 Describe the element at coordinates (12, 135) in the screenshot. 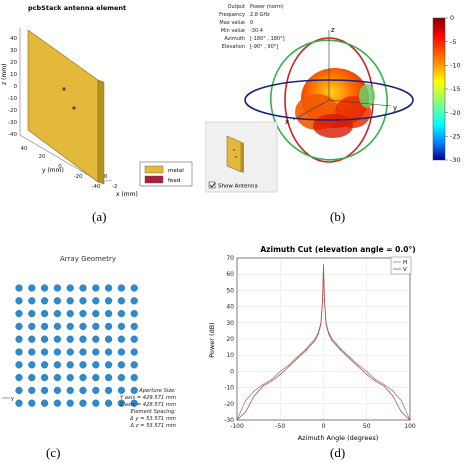

I see `z-tick: -40` at that location.